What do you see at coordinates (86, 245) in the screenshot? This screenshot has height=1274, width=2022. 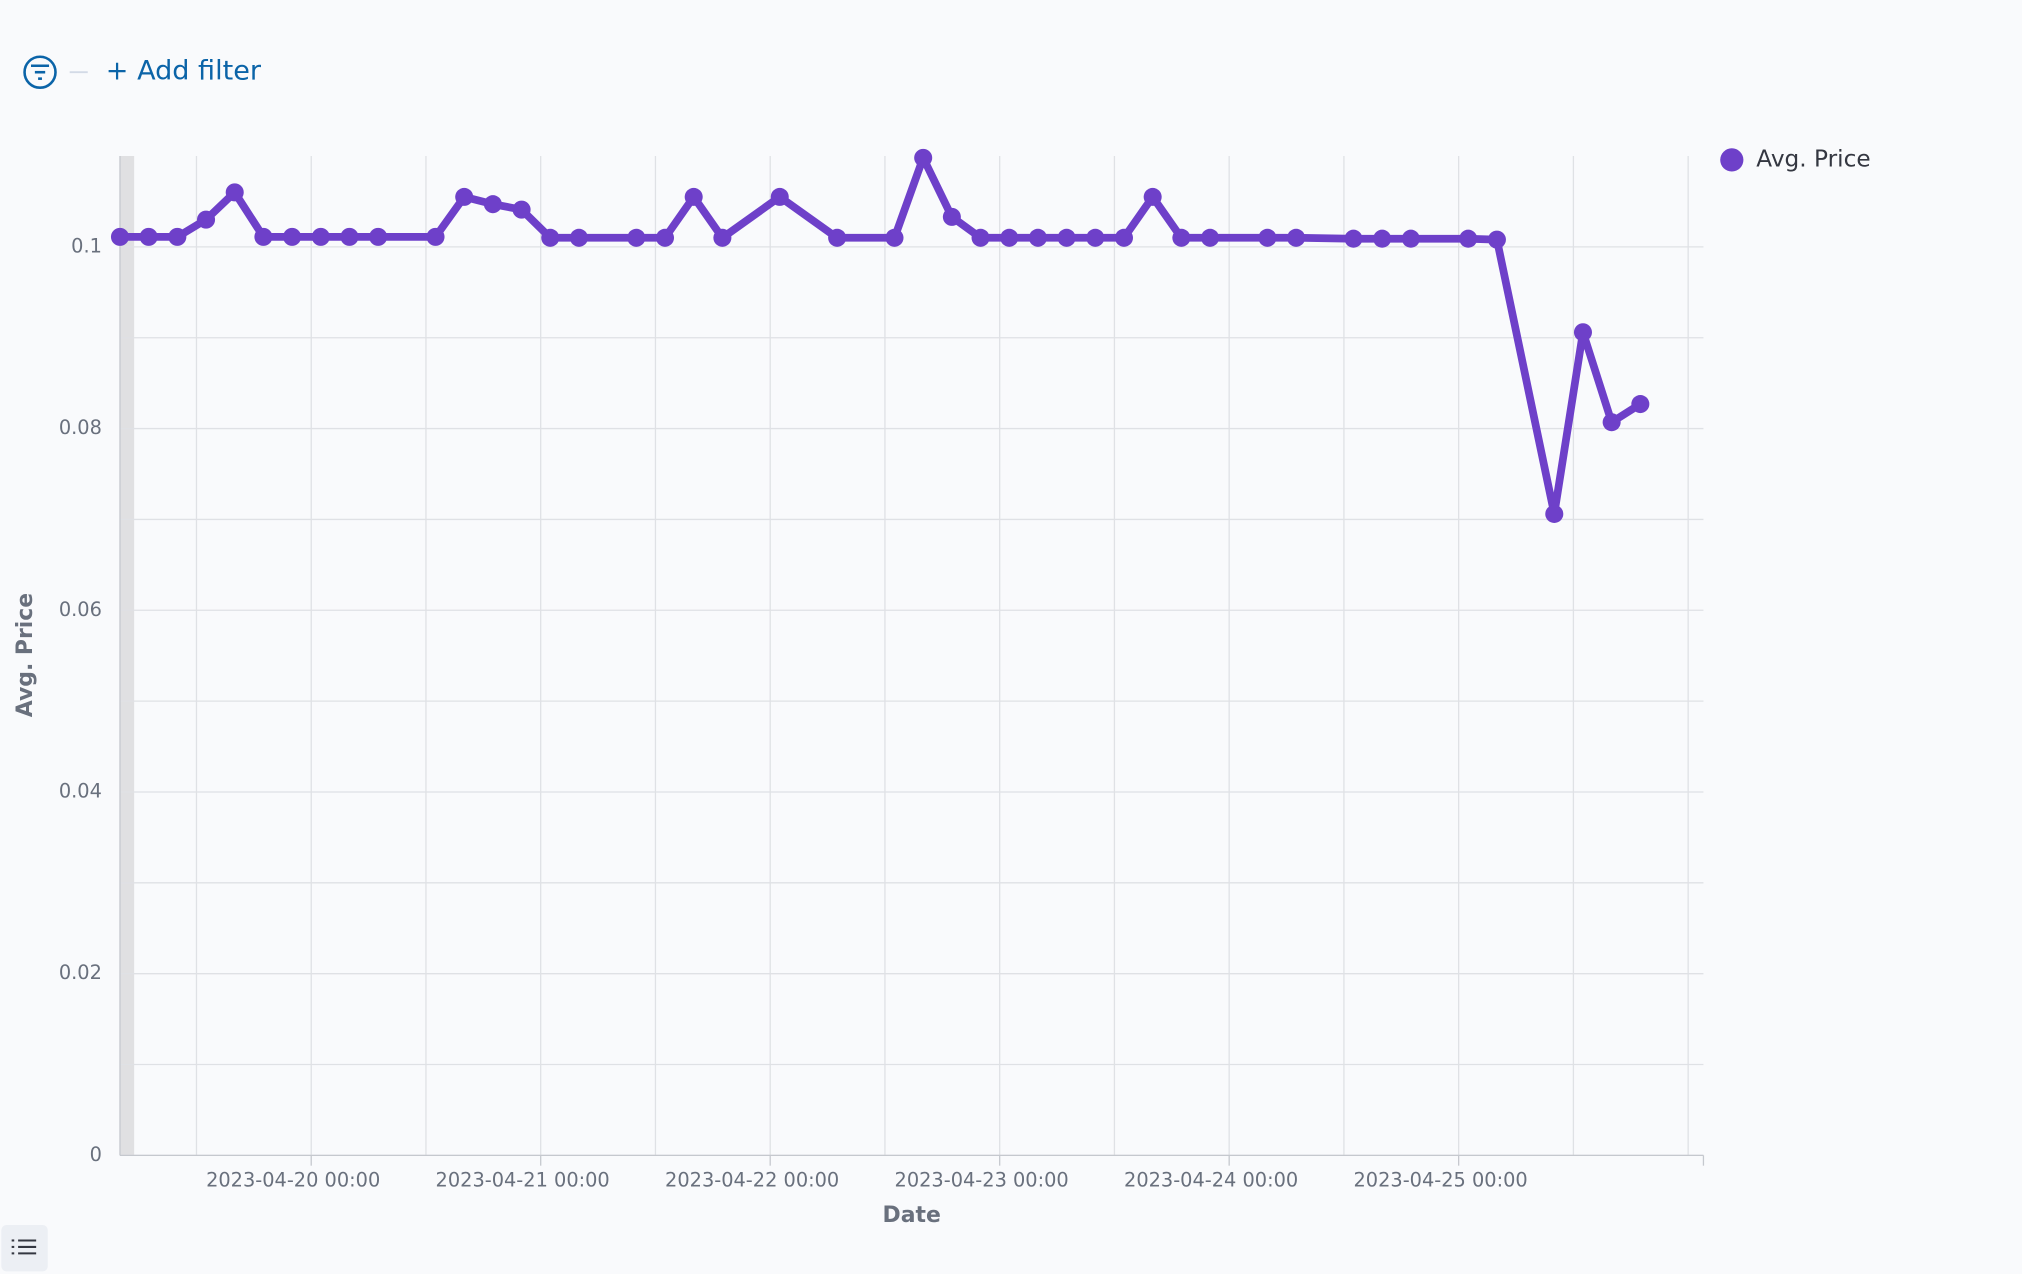 I see `y-tick-label: 0.1` at bounding box center [86, 245].